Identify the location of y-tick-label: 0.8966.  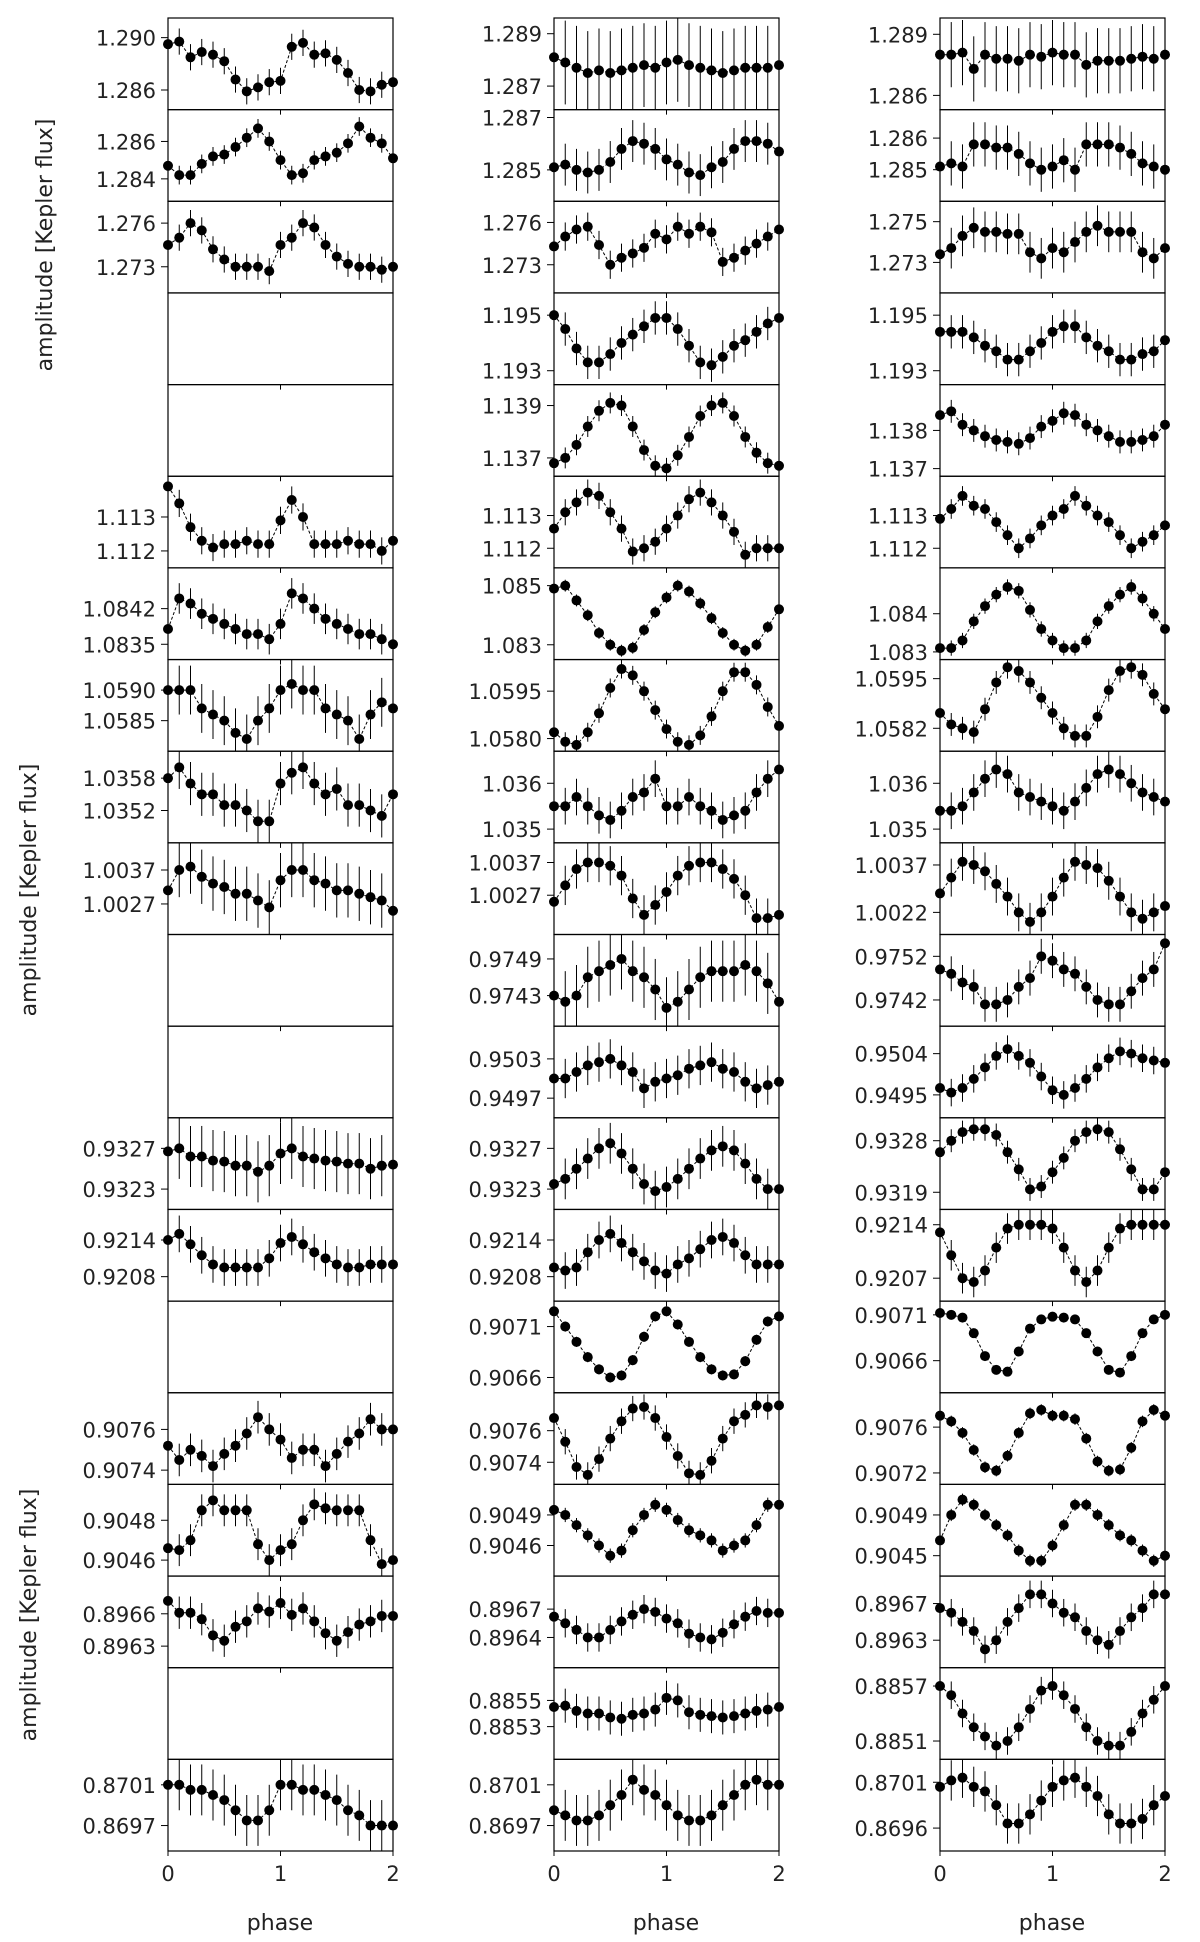
(119, 1615).